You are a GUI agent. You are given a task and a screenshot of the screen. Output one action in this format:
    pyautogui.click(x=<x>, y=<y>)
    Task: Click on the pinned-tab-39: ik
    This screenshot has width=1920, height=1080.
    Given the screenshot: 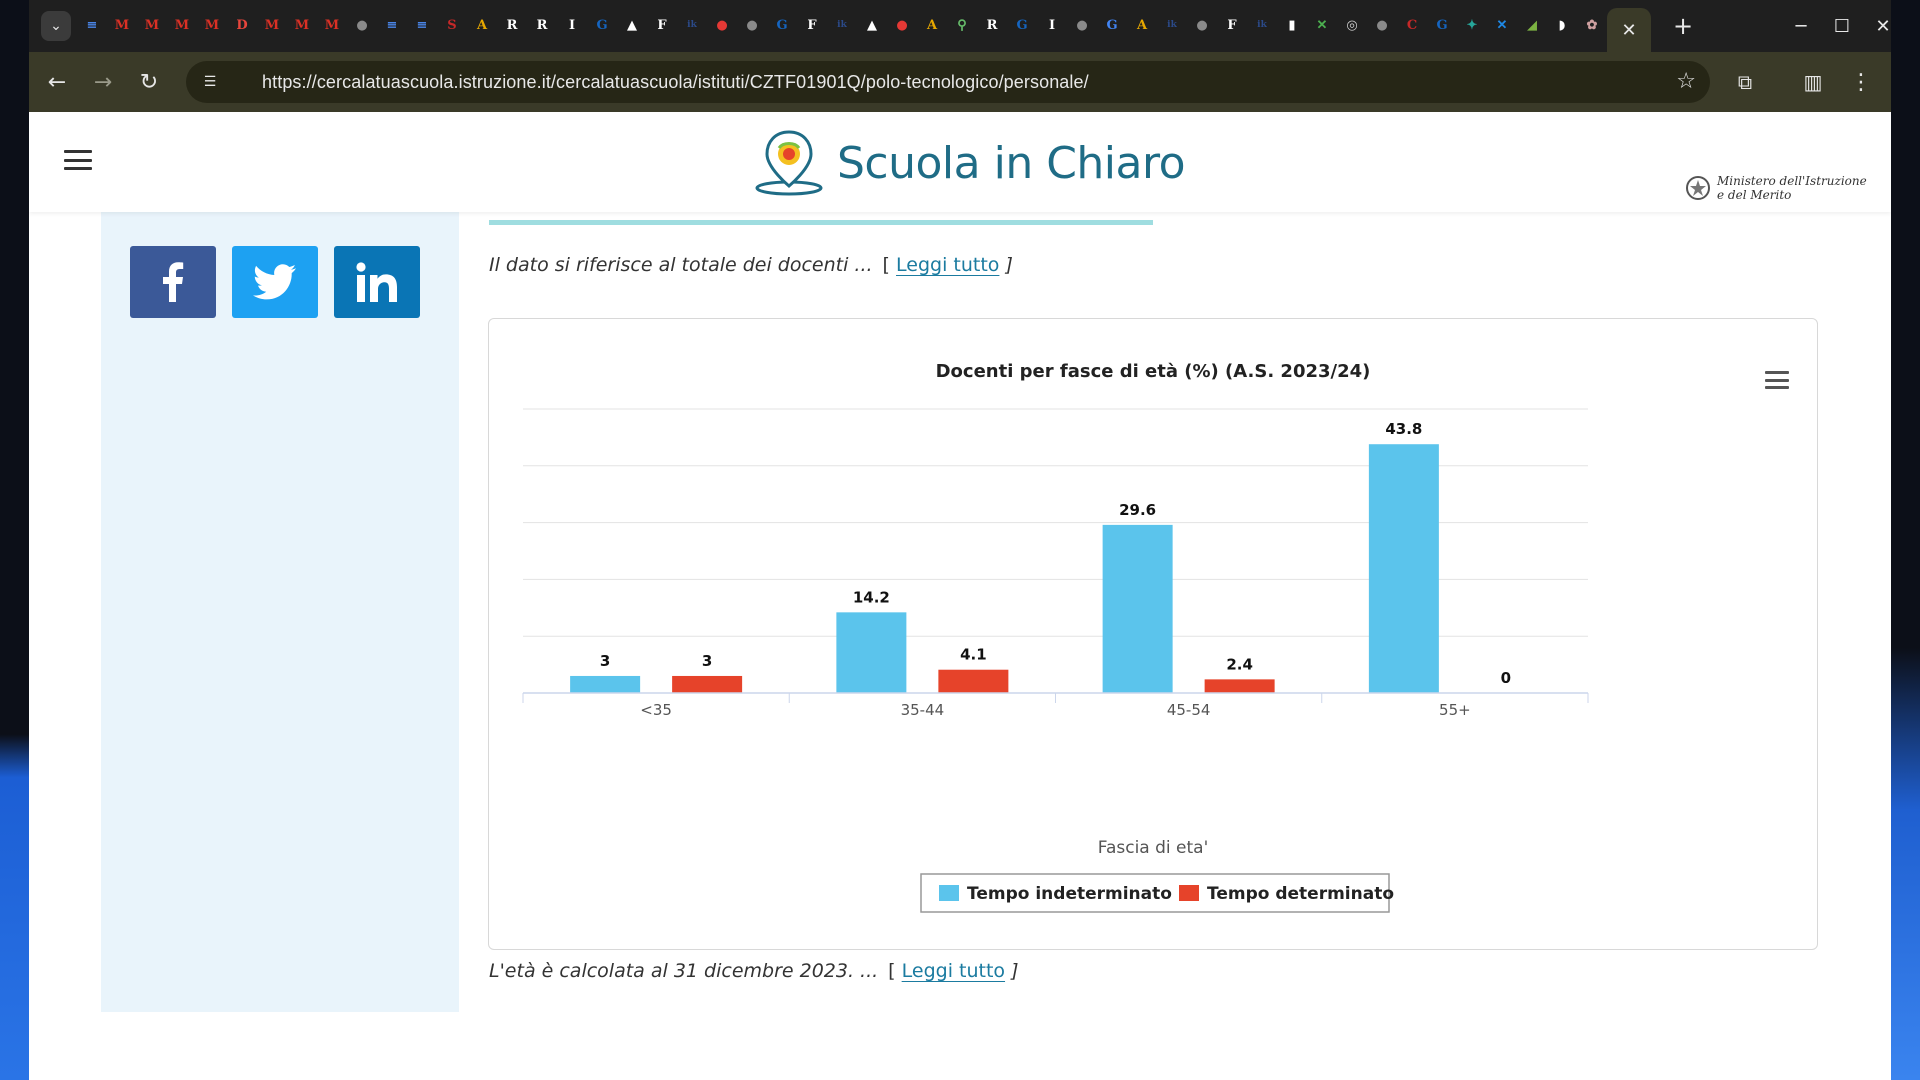 What is the action you would take?
    pyautogui.click(x=1262, y=25)
    